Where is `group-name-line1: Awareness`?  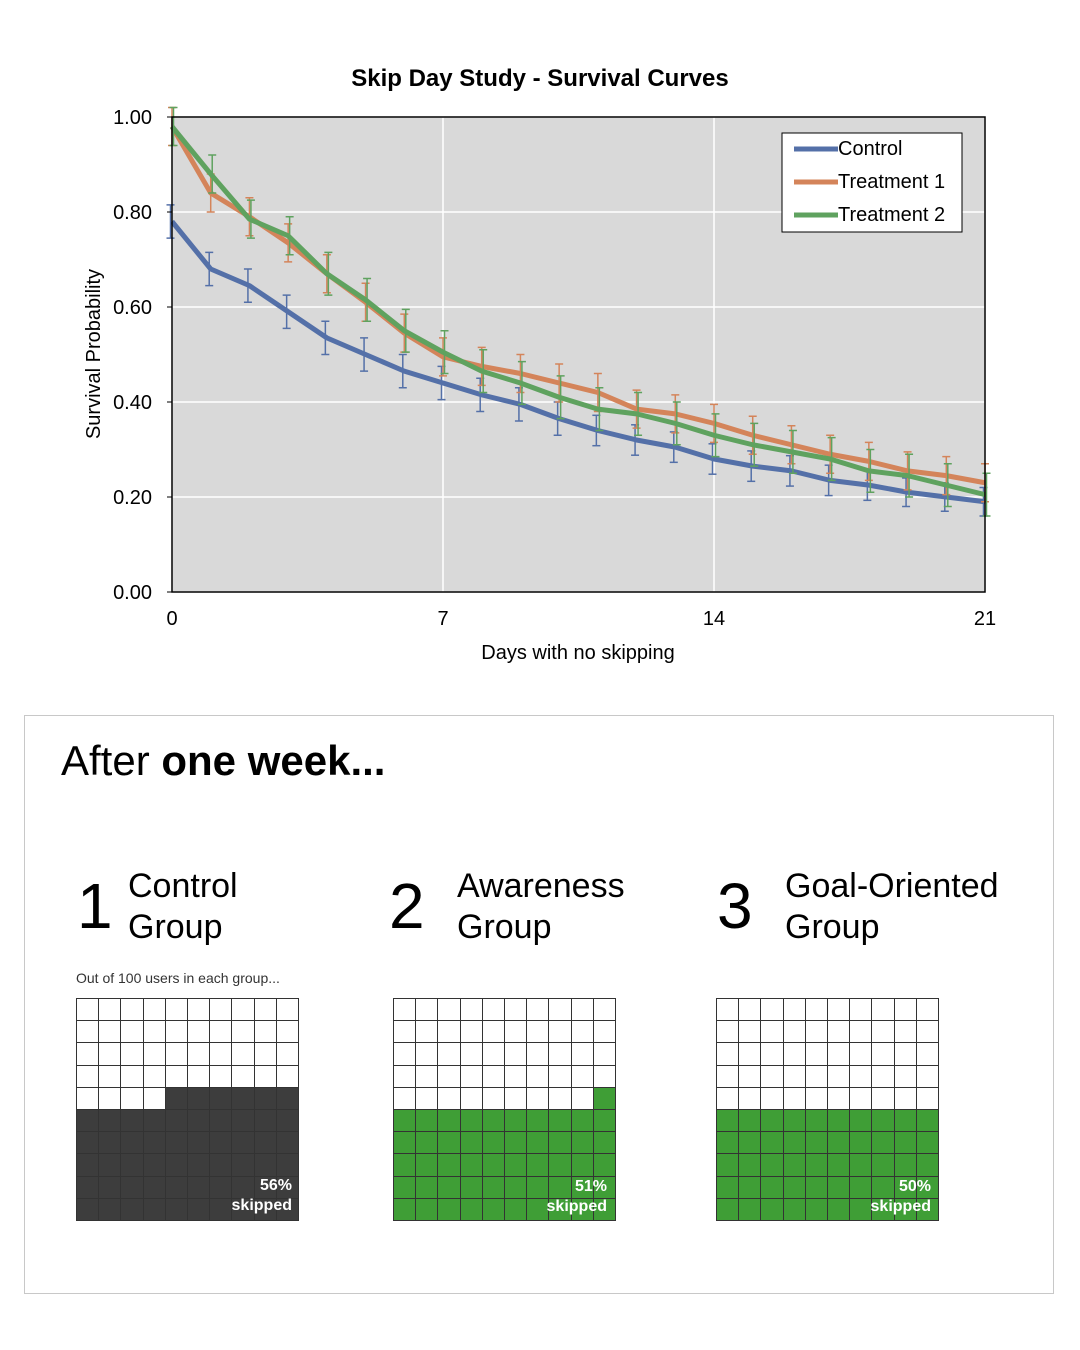 group-name-line1: Awareness is located at coordinates (541, 886).